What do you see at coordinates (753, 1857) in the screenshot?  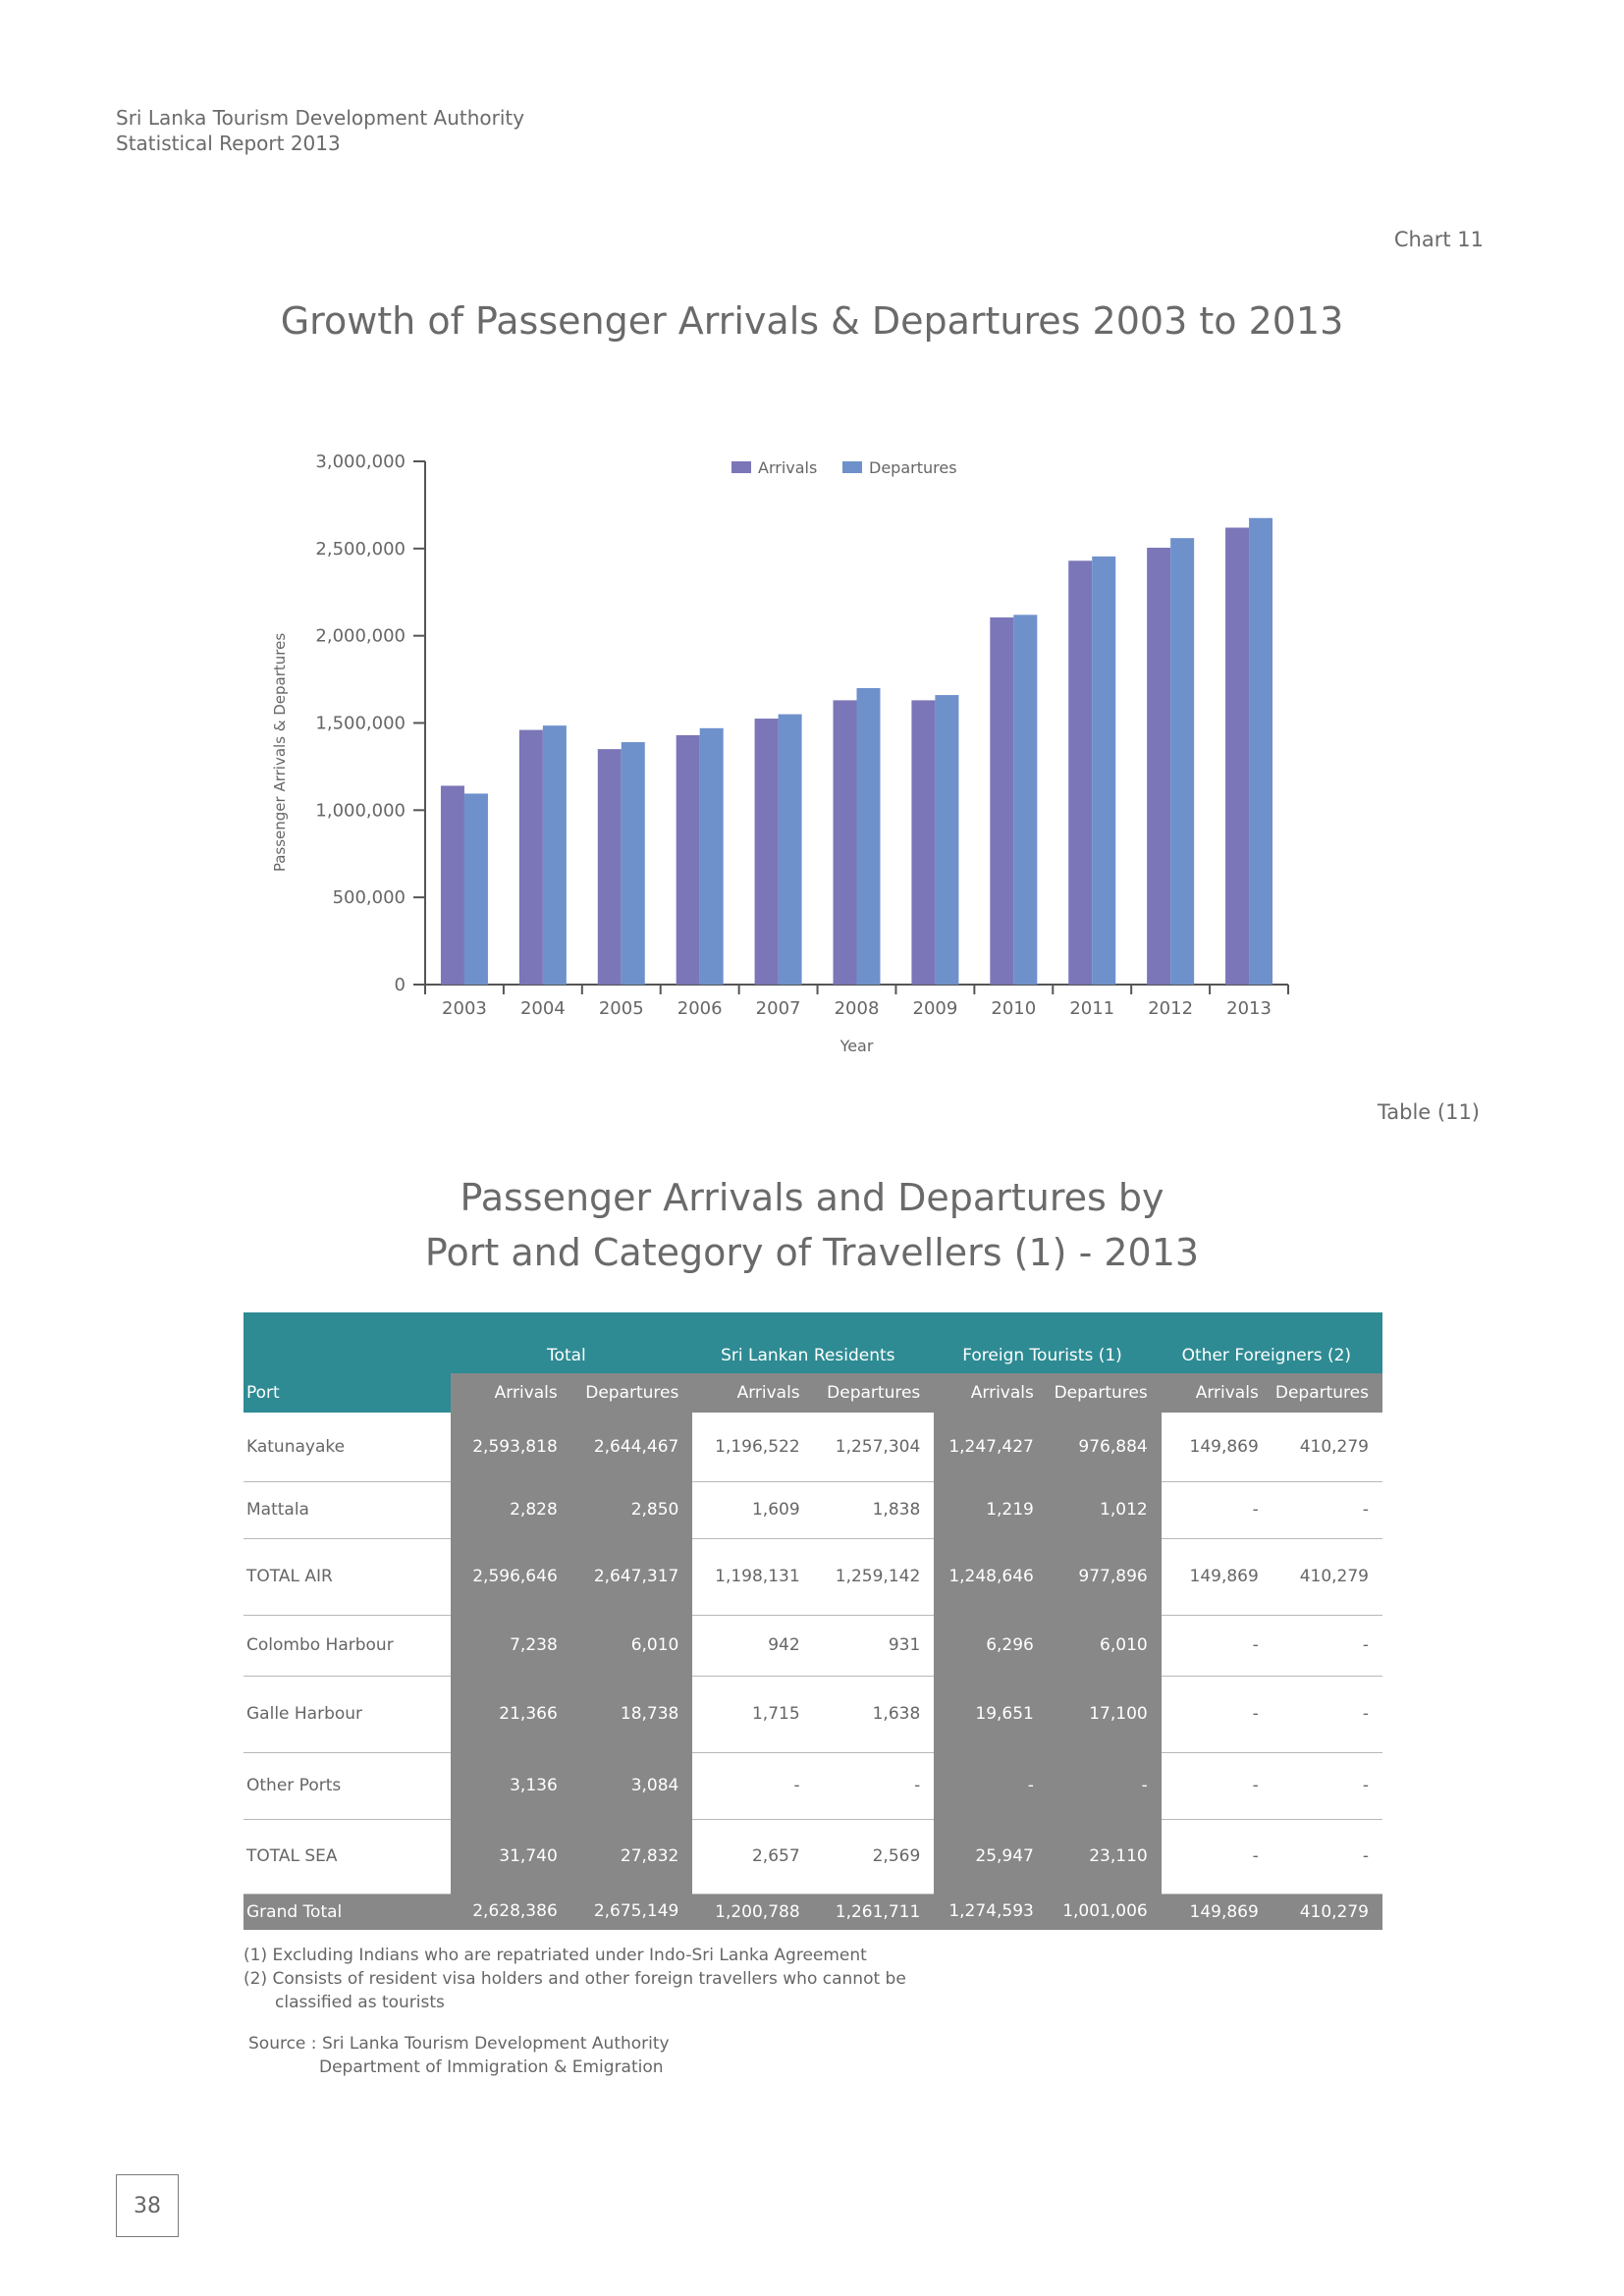 I see `value-cell: 2,657` at bounding box center [753, 1857].